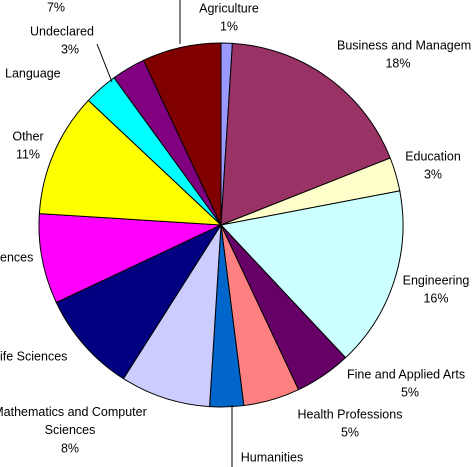 Image resolution: width=474 pixels, height=467 pixels. I want to click on slice-label: ife Sciences, so click(33, 356).